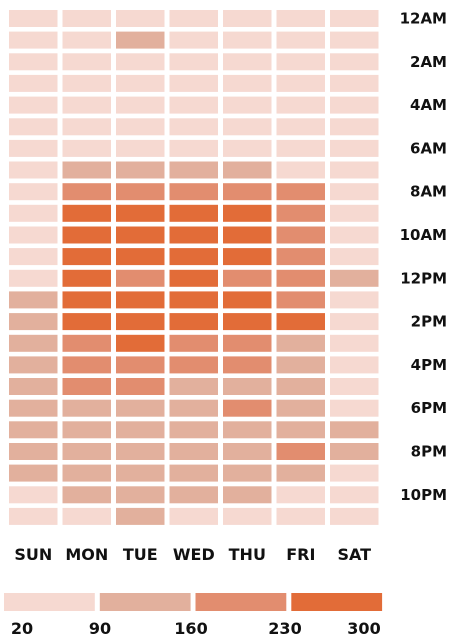  Describe the element at coordinates (429, 365) in the screenshot. I see `y-tick-label: 4PM` at that location.